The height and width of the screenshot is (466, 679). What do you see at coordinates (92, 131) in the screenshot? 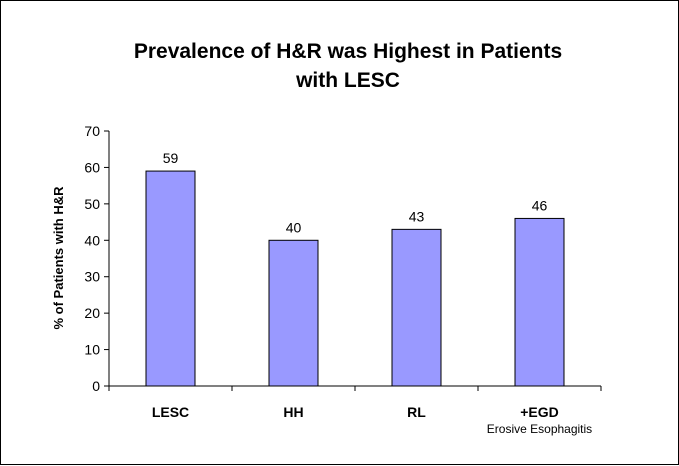
I see `y-tick-label: 70` at bounding box center [92, 131].